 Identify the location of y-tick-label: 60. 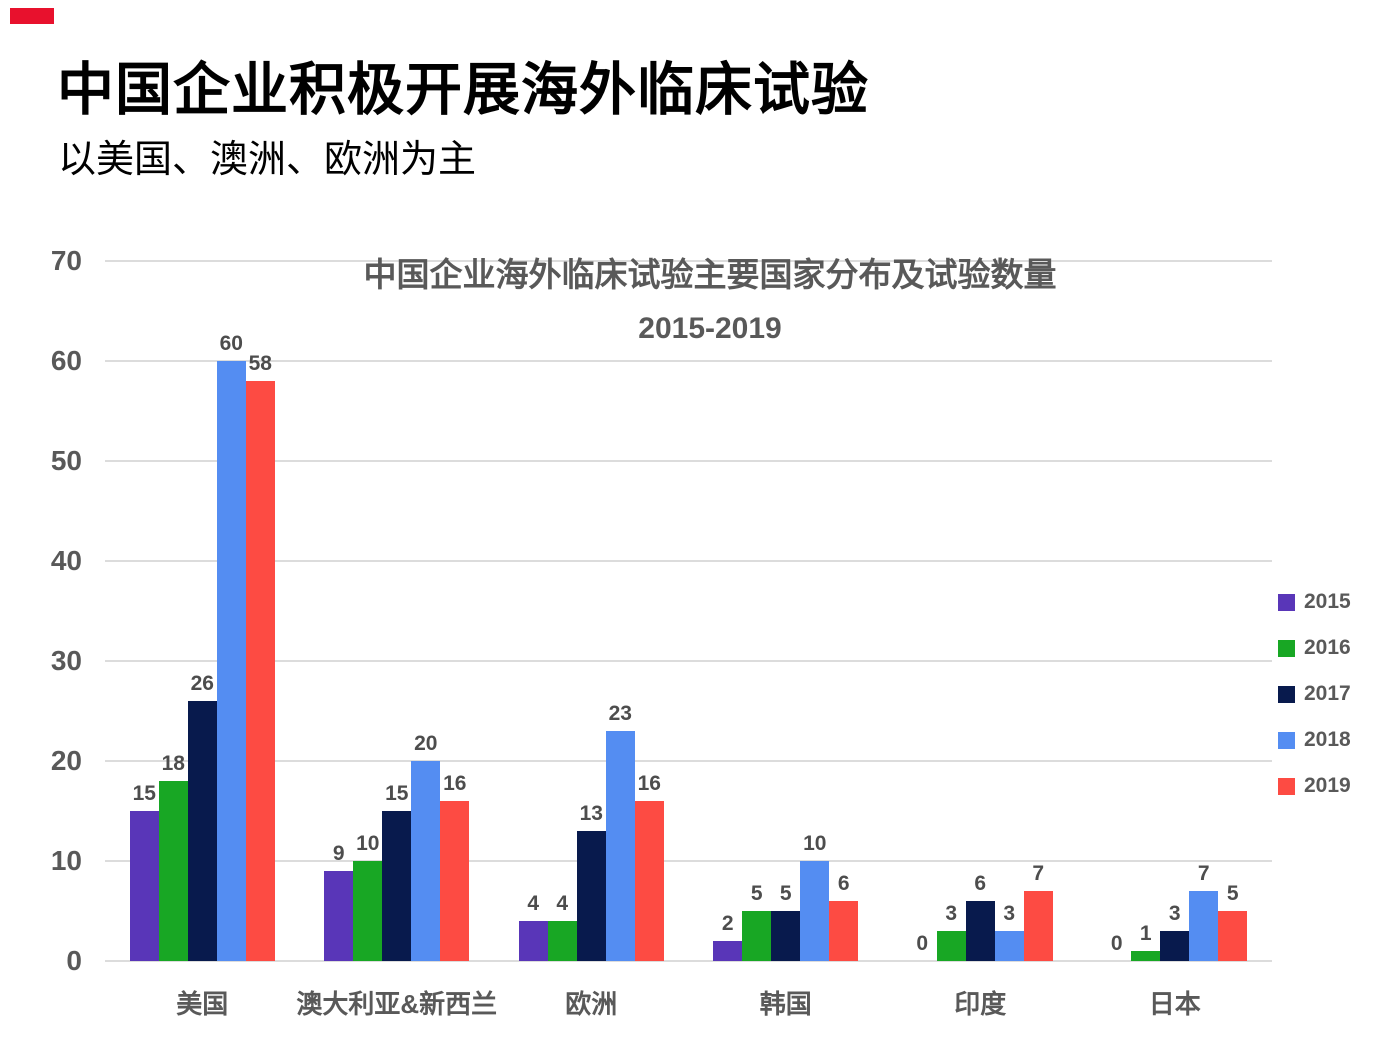
(66, 360).